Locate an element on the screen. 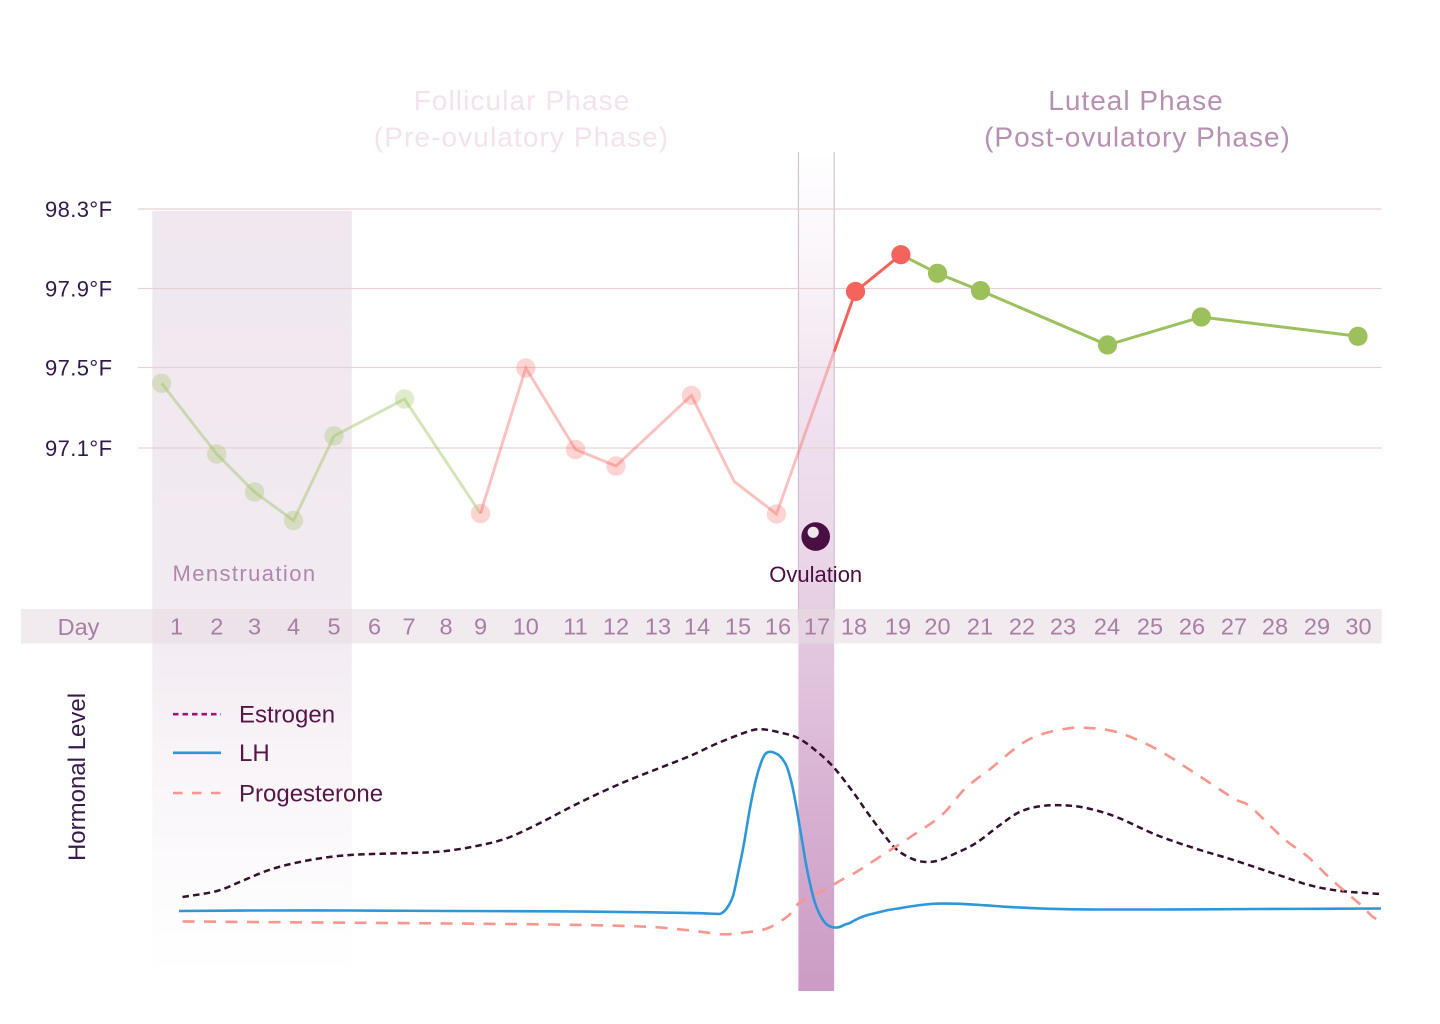  svg-text: 12 is located at coordinates (616, 627).